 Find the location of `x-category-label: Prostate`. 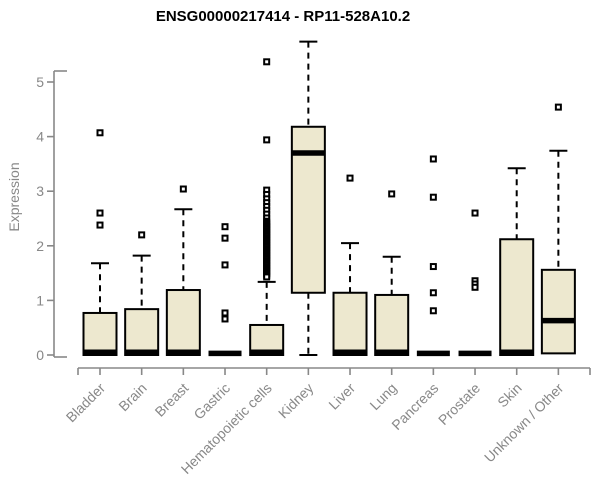

x-category-label: Prostate is located at coordinates (459, 404).